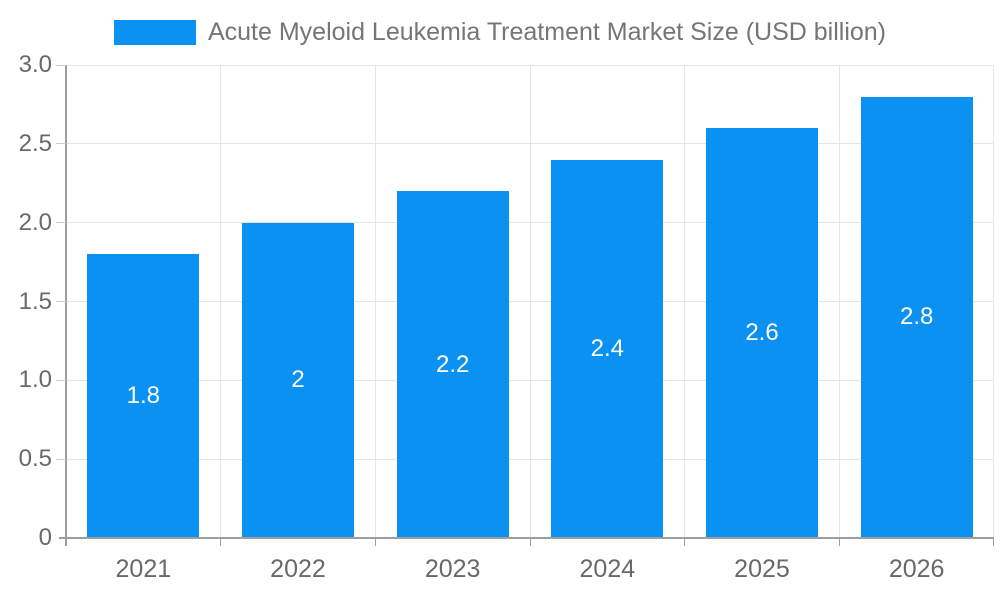  I want to click on bar-value-label: 1.8, so click(143, 396).